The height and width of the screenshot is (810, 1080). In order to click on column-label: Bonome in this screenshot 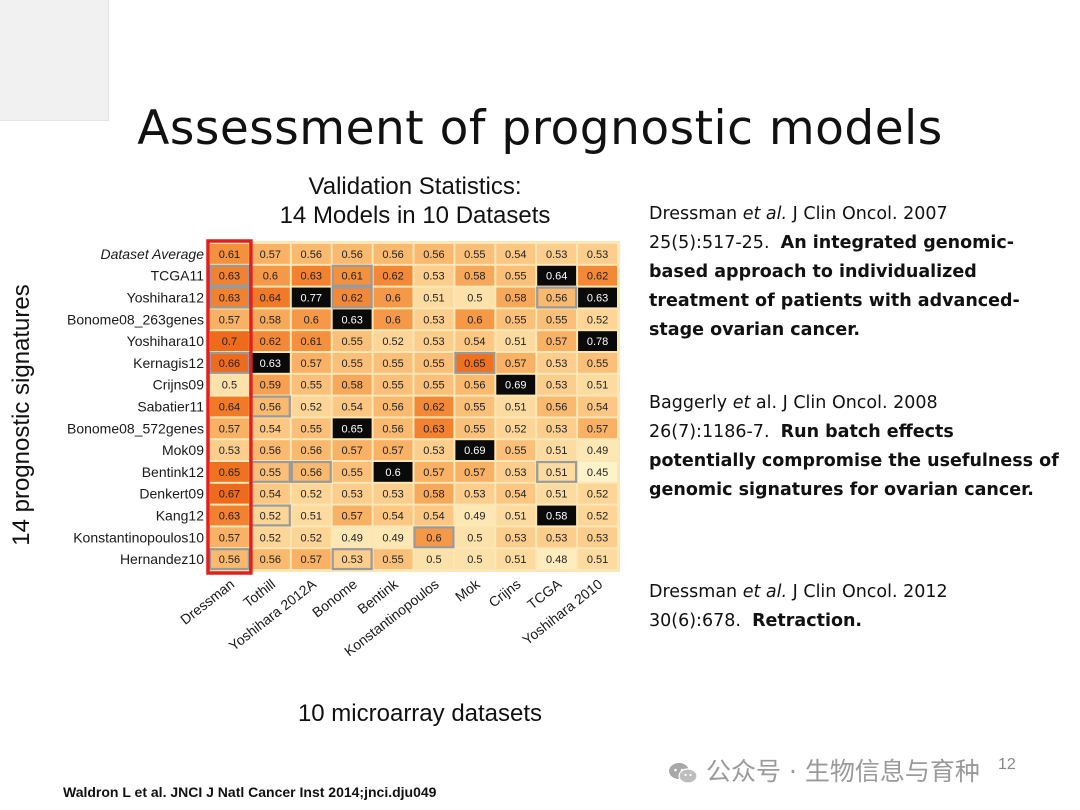, I will do `click(334, 598)`.